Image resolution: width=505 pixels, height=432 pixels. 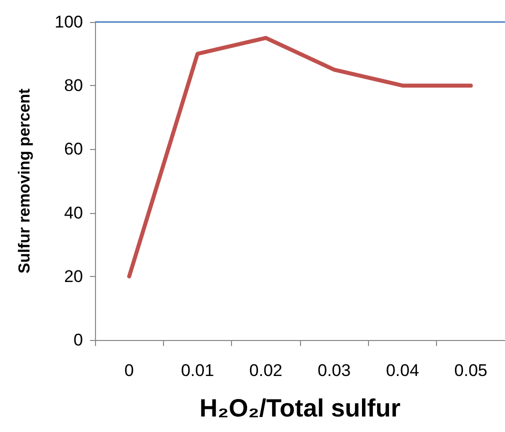 I want to click on x-axis-title: H₂O₂/Total sulfur, so click(x=300, y=408).